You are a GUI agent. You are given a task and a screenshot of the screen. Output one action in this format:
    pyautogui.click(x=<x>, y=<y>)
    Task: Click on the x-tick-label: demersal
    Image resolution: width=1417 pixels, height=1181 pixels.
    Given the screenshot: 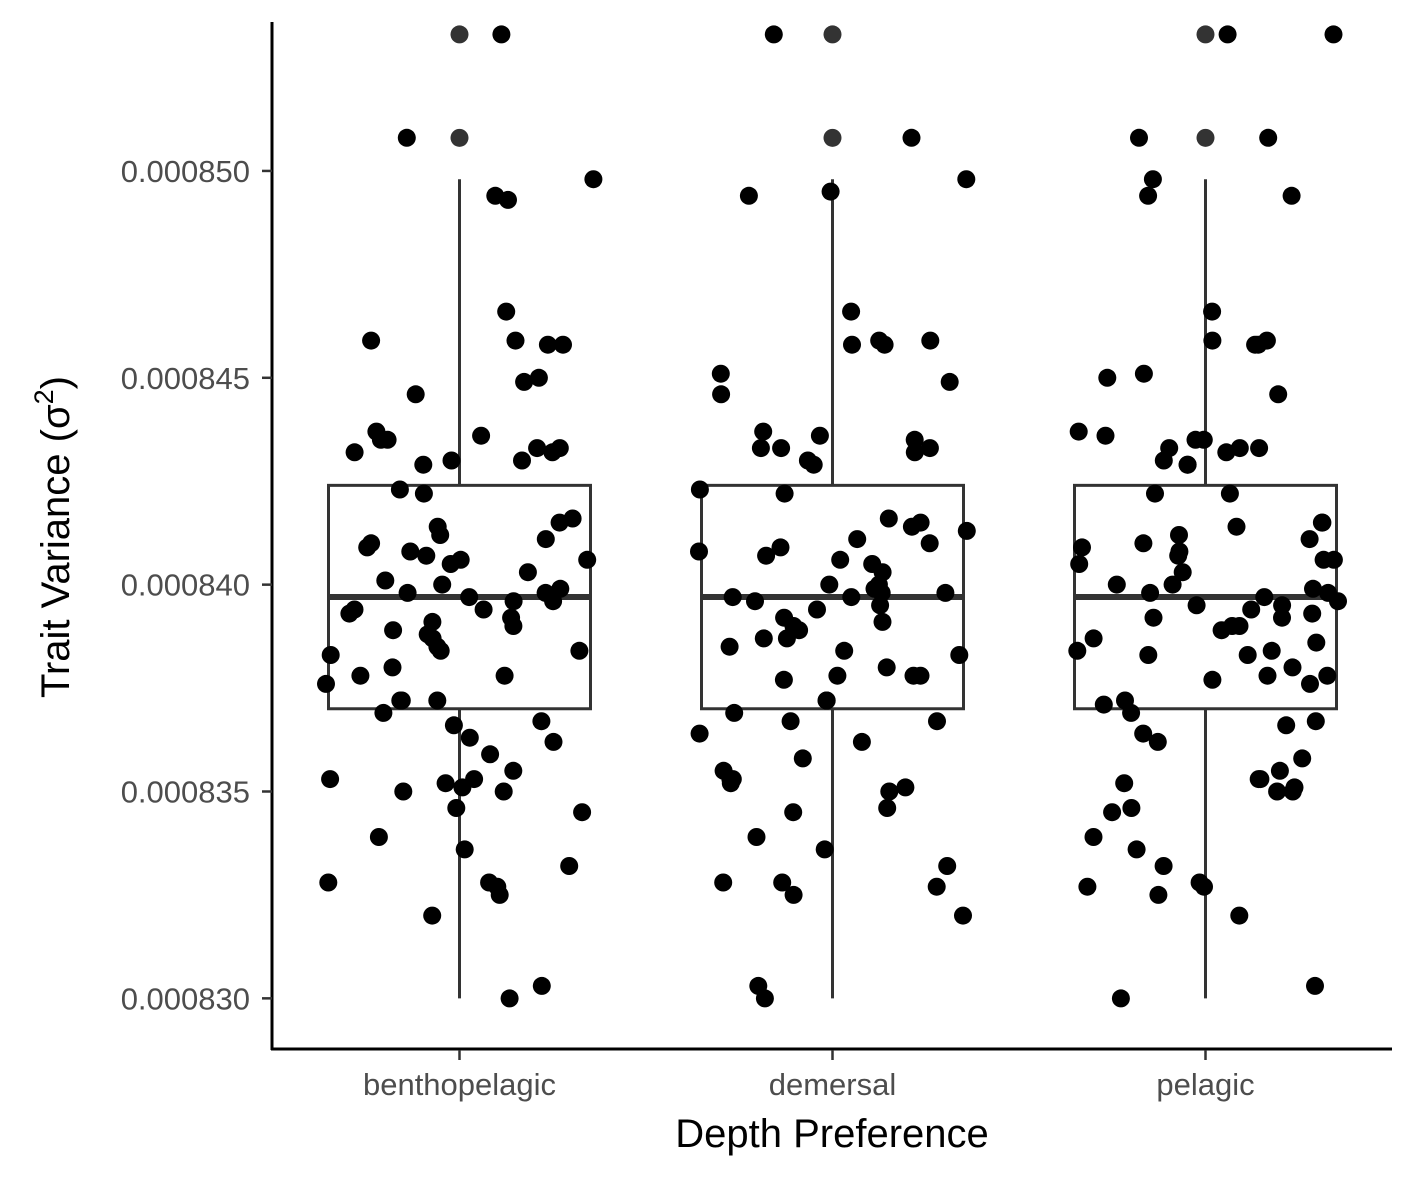 What is the action you would take?
    pyautogui.click(x=833, y=1084)
    